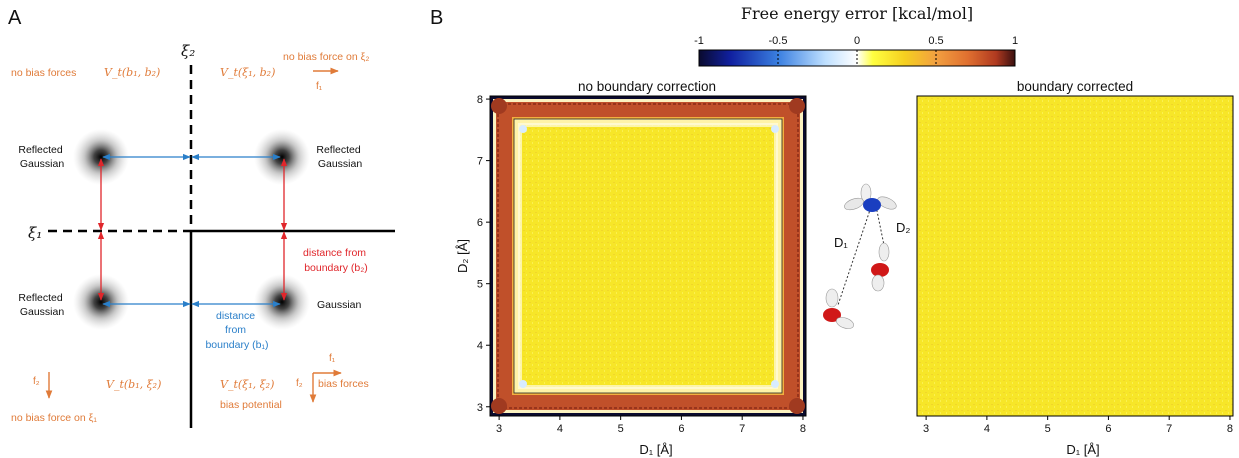  Describe the element at coordinates (621, 429) in the screenshot. I see `left_plot-xtick-label: 5` at that location.